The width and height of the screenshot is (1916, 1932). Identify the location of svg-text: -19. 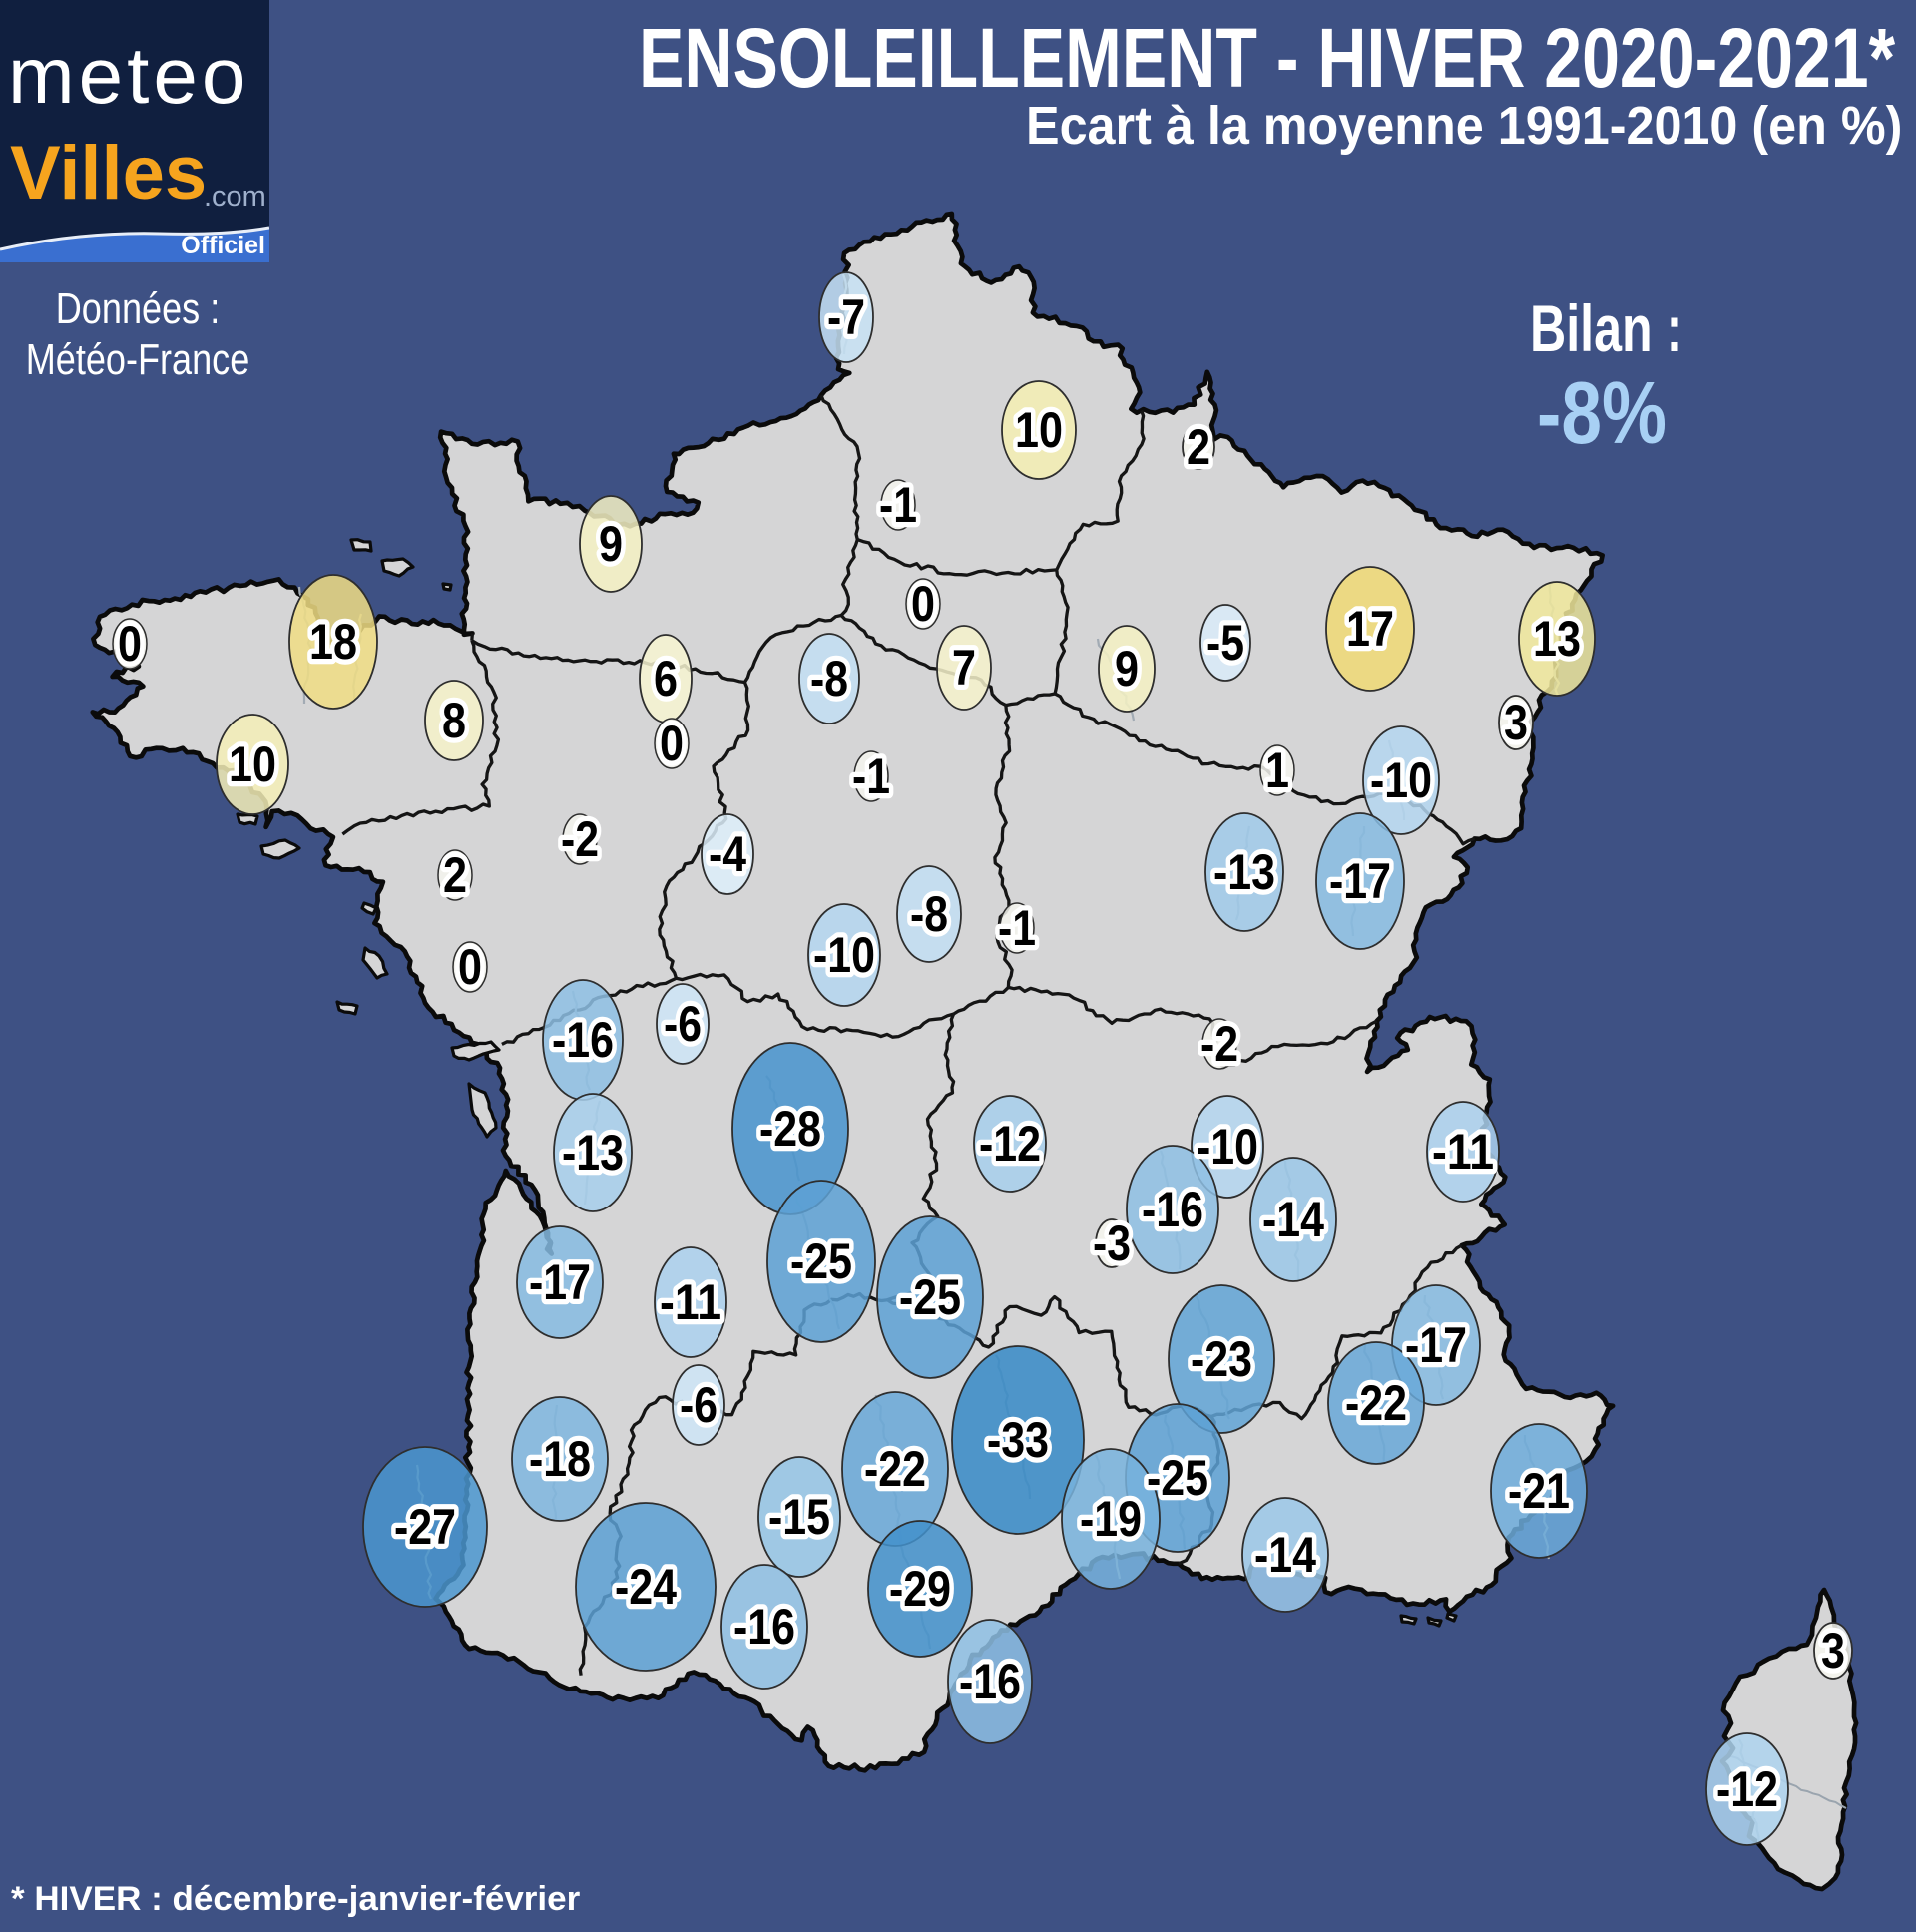
(1111, 1519).